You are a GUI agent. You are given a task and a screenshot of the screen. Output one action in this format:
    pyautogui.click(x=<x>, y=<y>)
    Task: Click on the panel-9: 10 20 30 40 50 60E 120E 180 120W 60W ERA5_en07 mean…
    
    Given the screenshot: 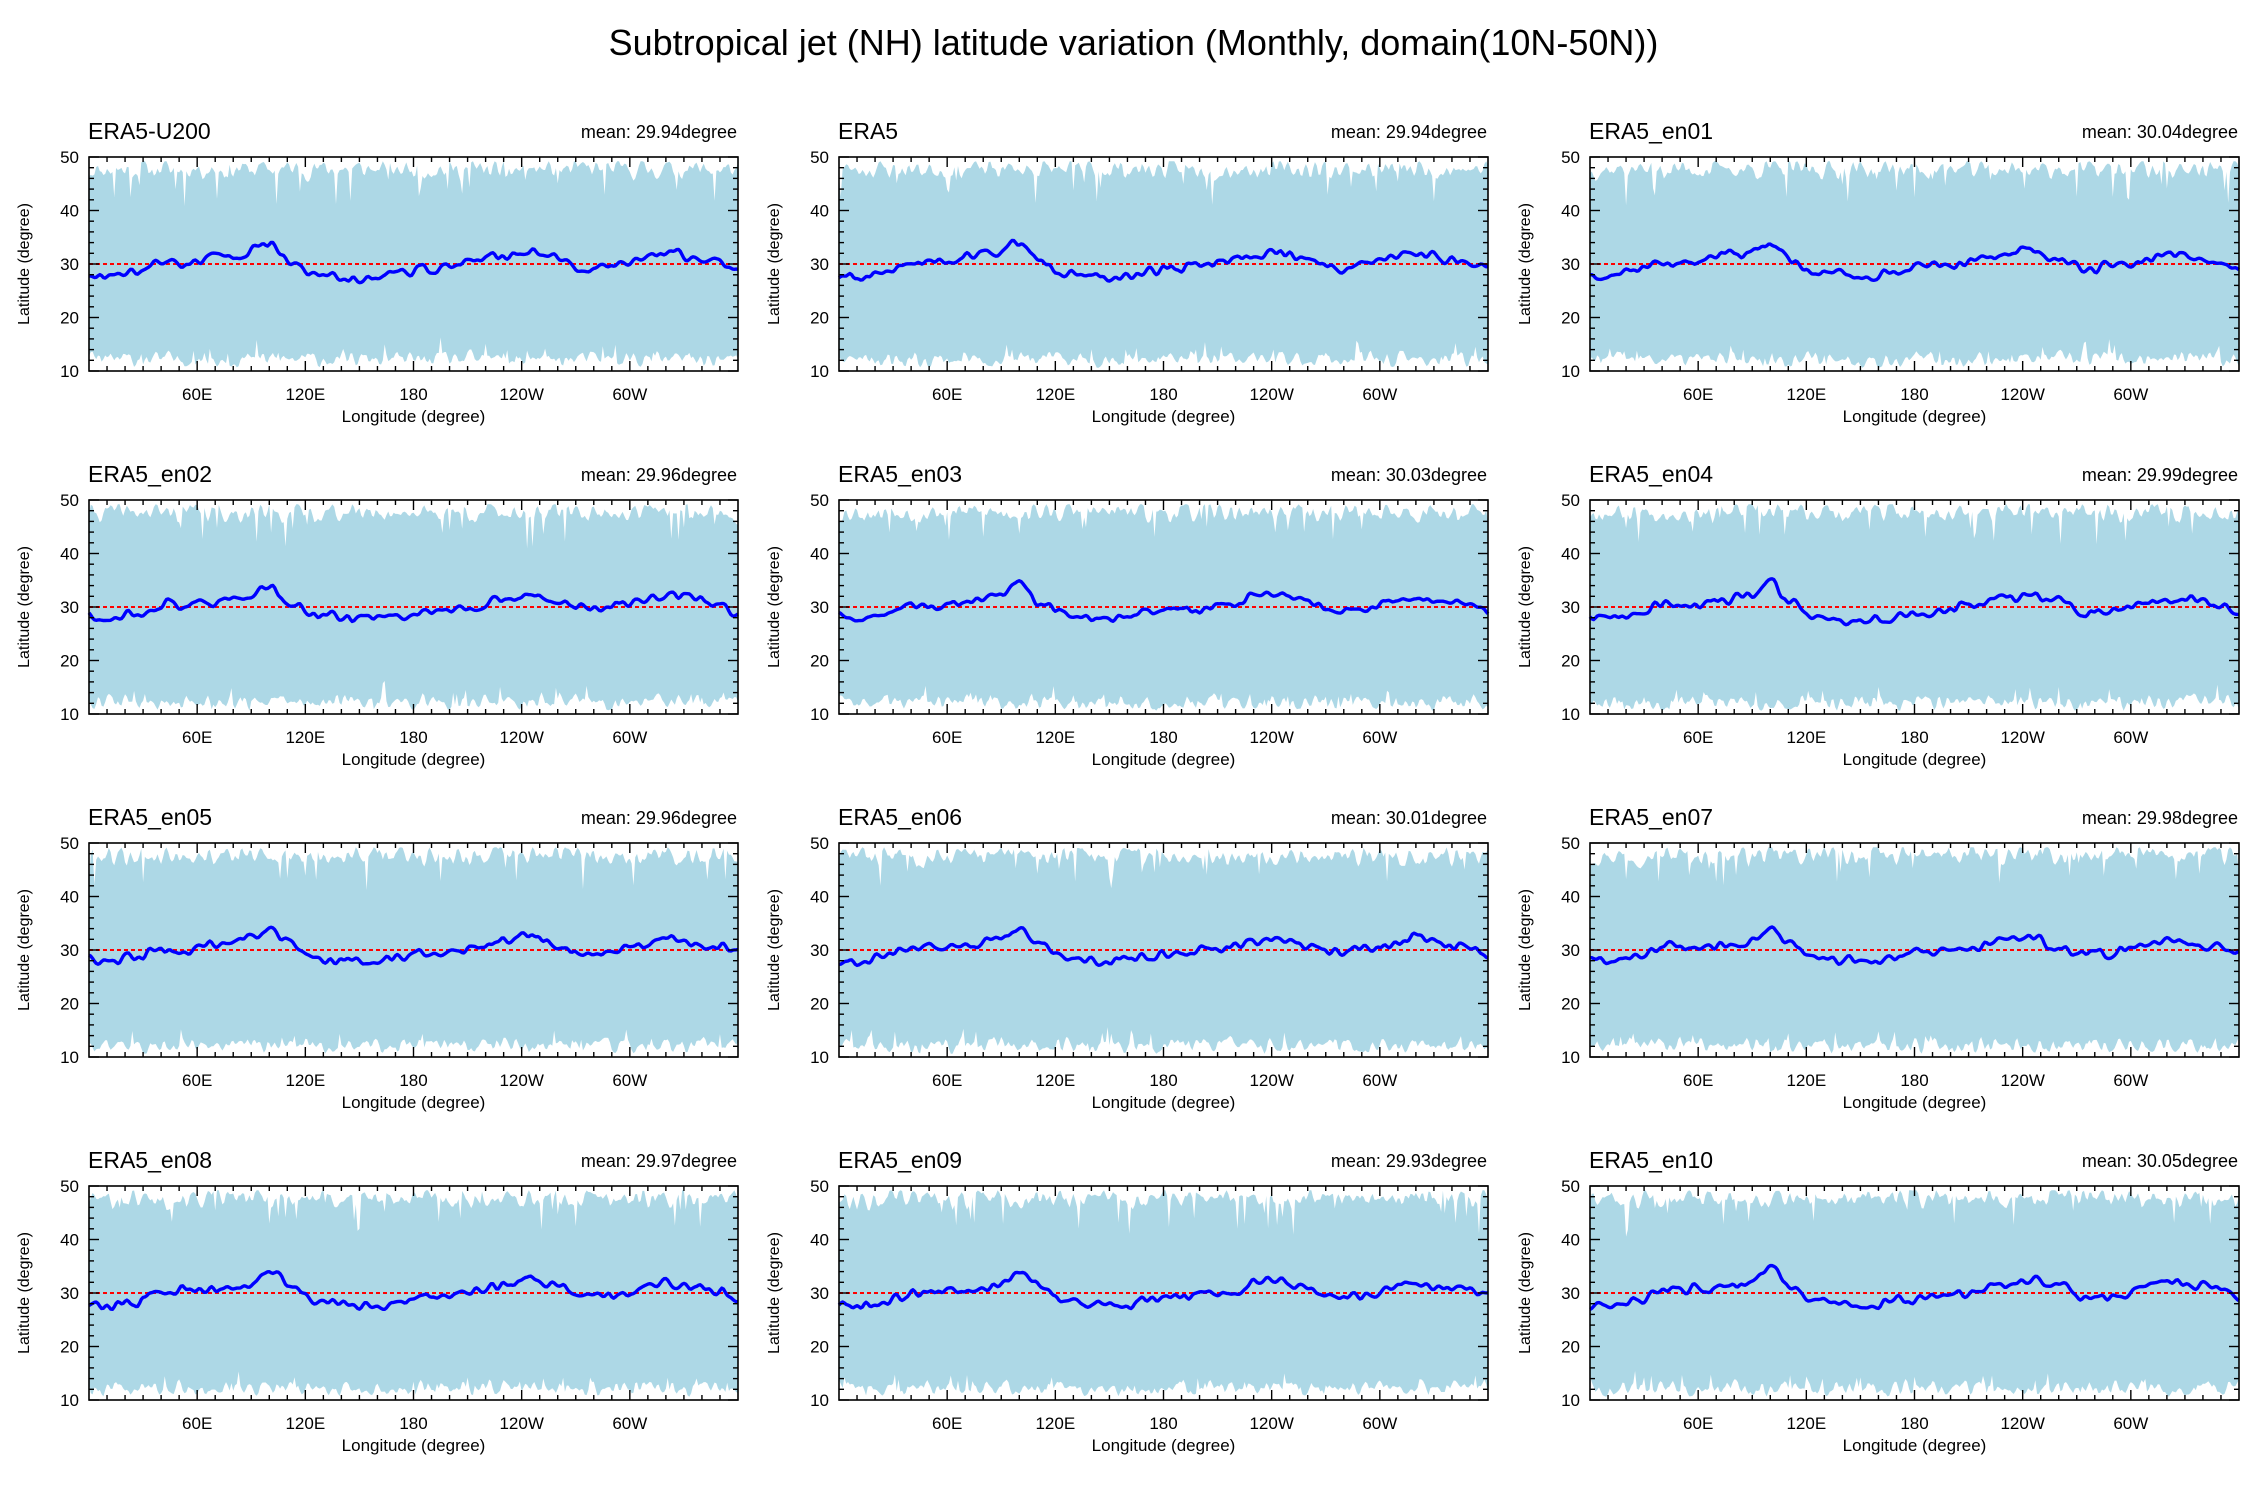 What is the action you would take?
    pyautogui.click(x=1878, y=958)
    